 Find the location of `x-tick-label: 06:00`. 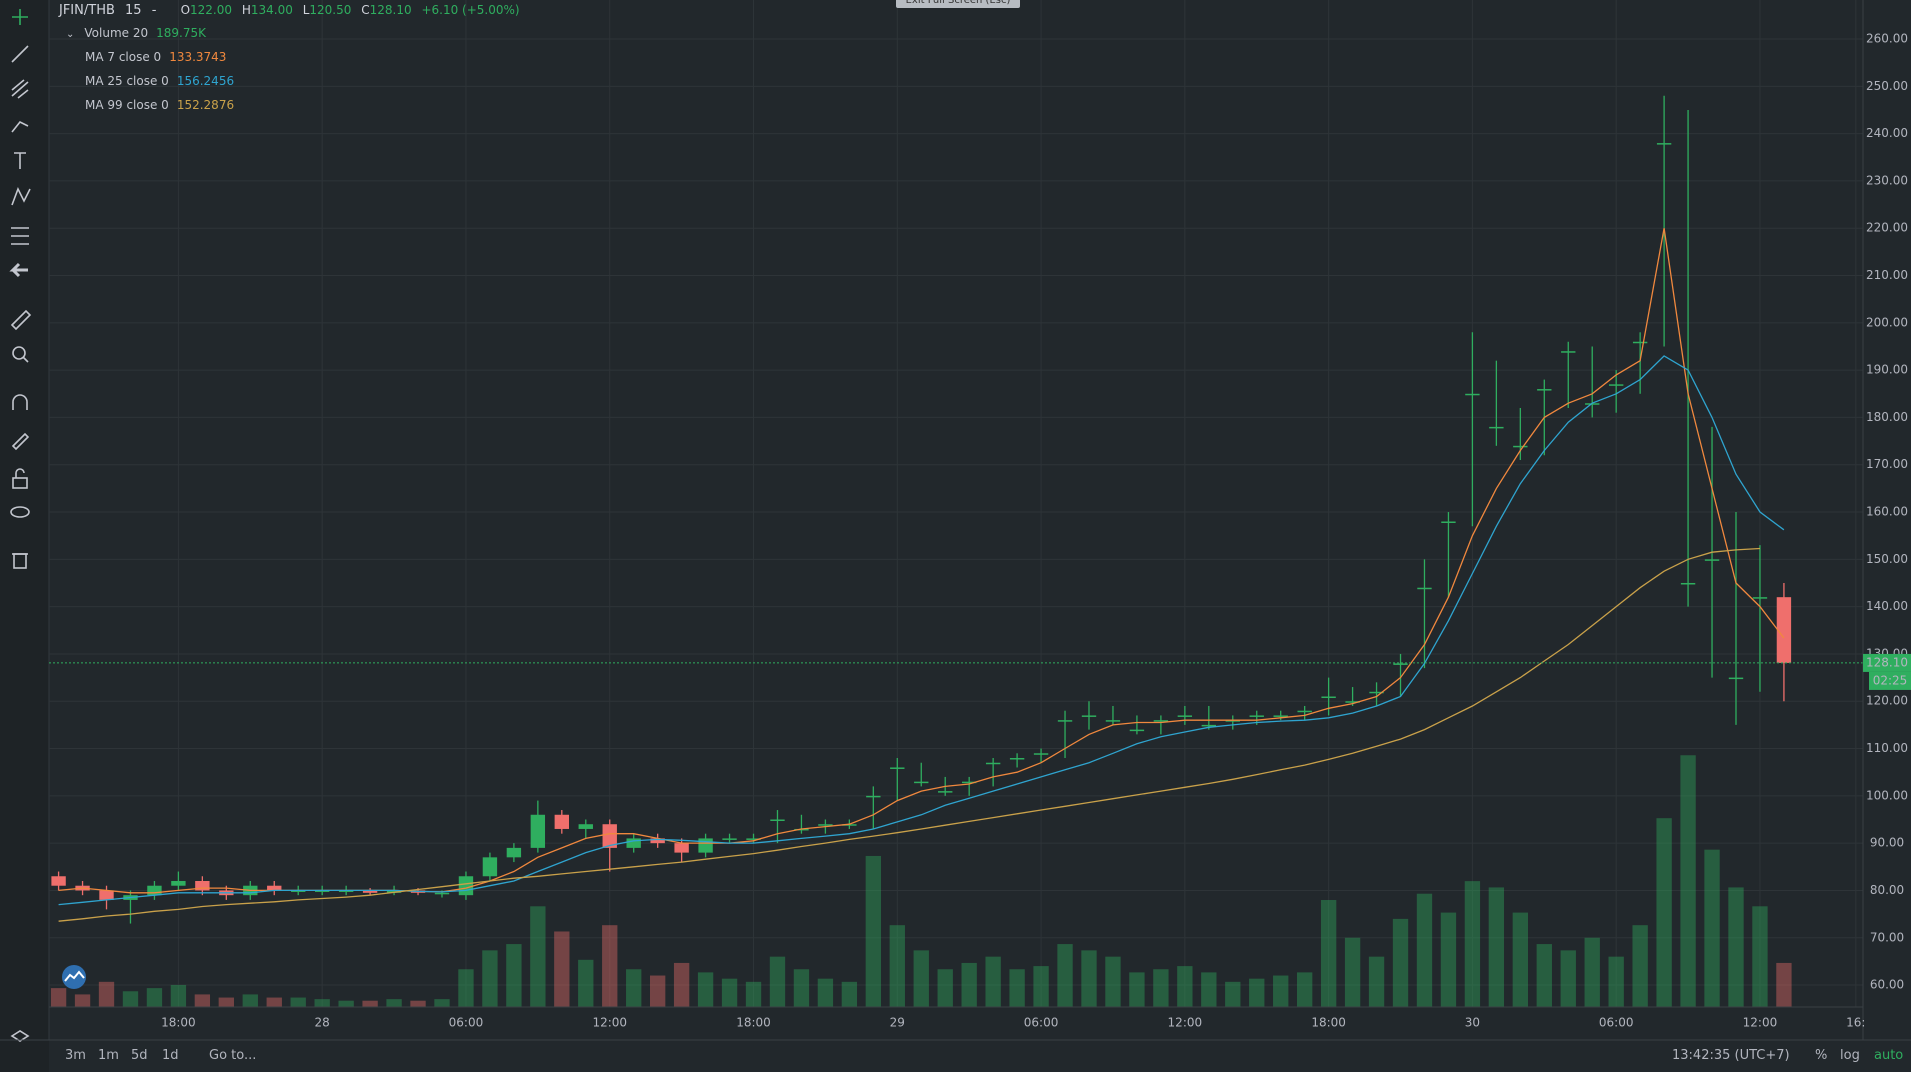

x-tick-label: 06:00 is located at coordinates (1041, 1023).